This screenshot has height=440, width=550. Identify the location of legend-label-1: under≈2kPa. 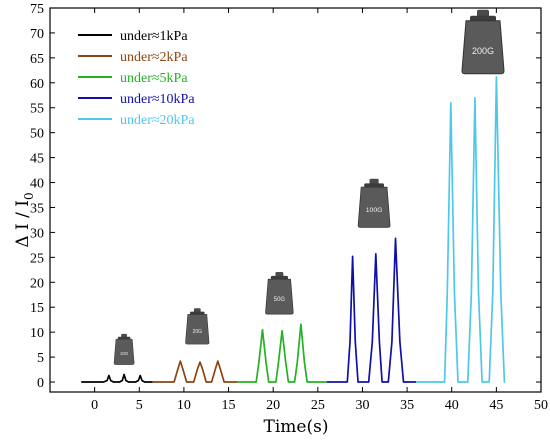
(154, 57).